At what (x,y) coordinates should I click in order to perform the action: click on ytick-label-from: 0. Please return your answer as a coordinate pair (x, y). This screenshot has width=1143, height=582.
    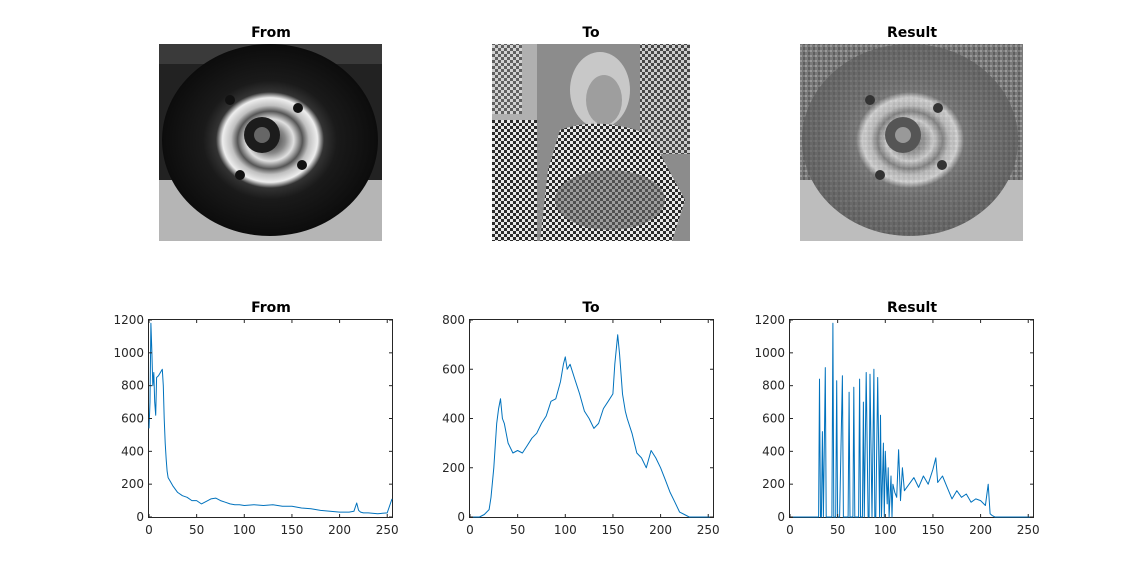
    Looking at the image, I should click on (140, 517).